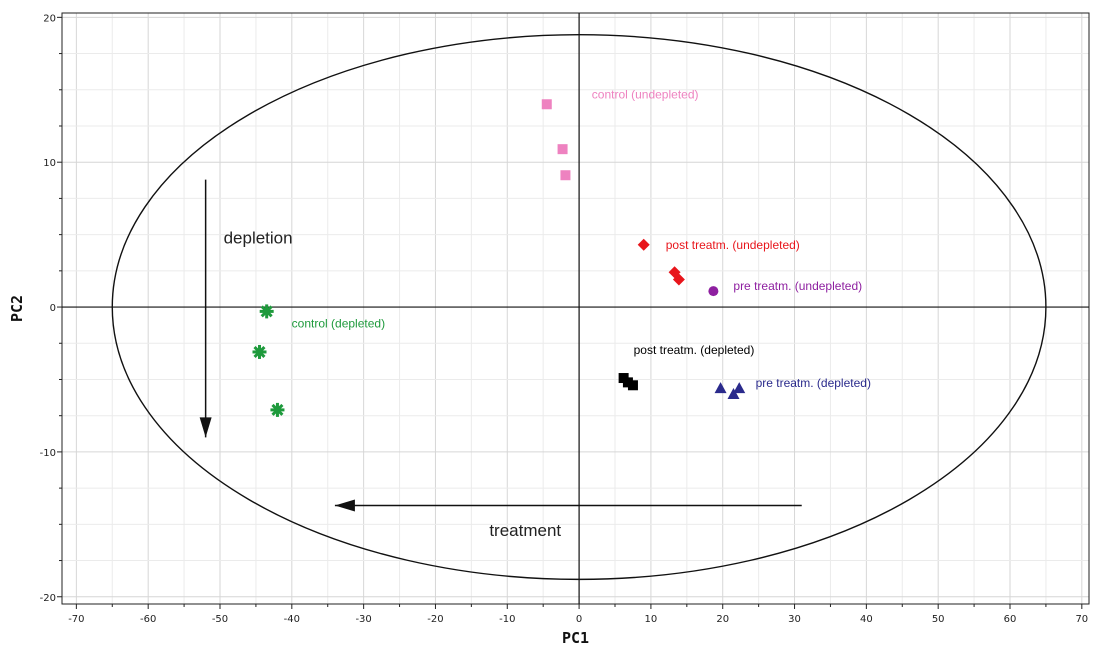  I want to click on y-axis-title: PC2, so click(17, 308).